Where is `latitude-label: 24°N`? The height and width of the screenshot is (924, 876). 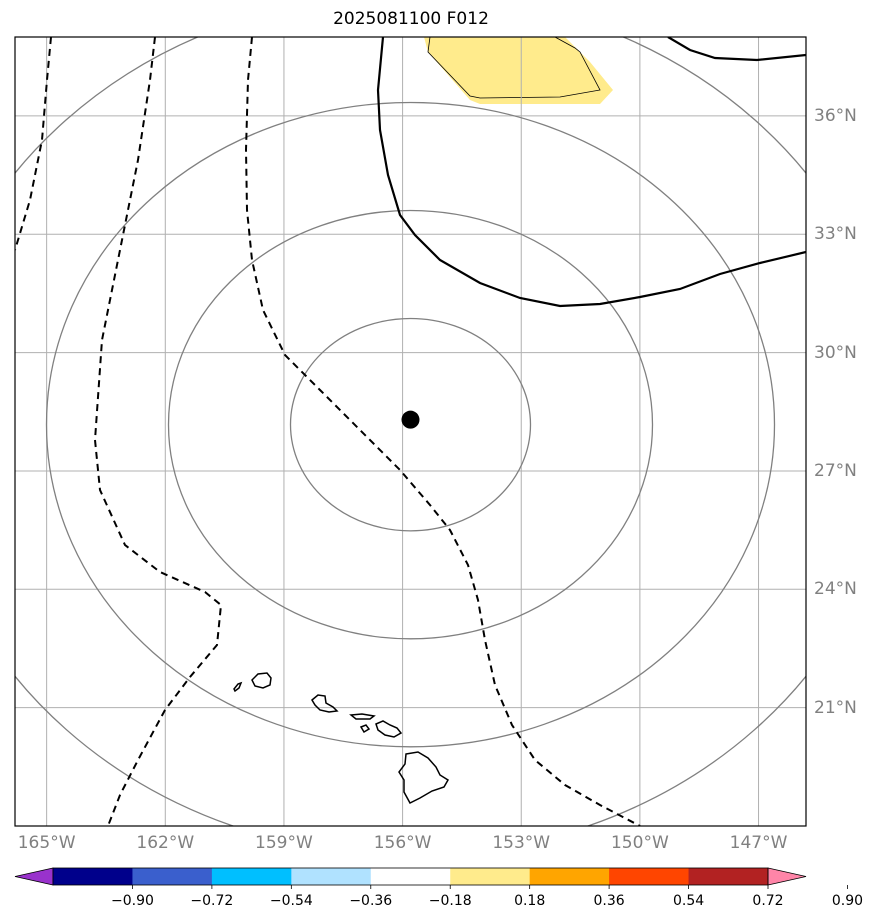 latitude-label: 24°N is located at coordinates (835, 589).